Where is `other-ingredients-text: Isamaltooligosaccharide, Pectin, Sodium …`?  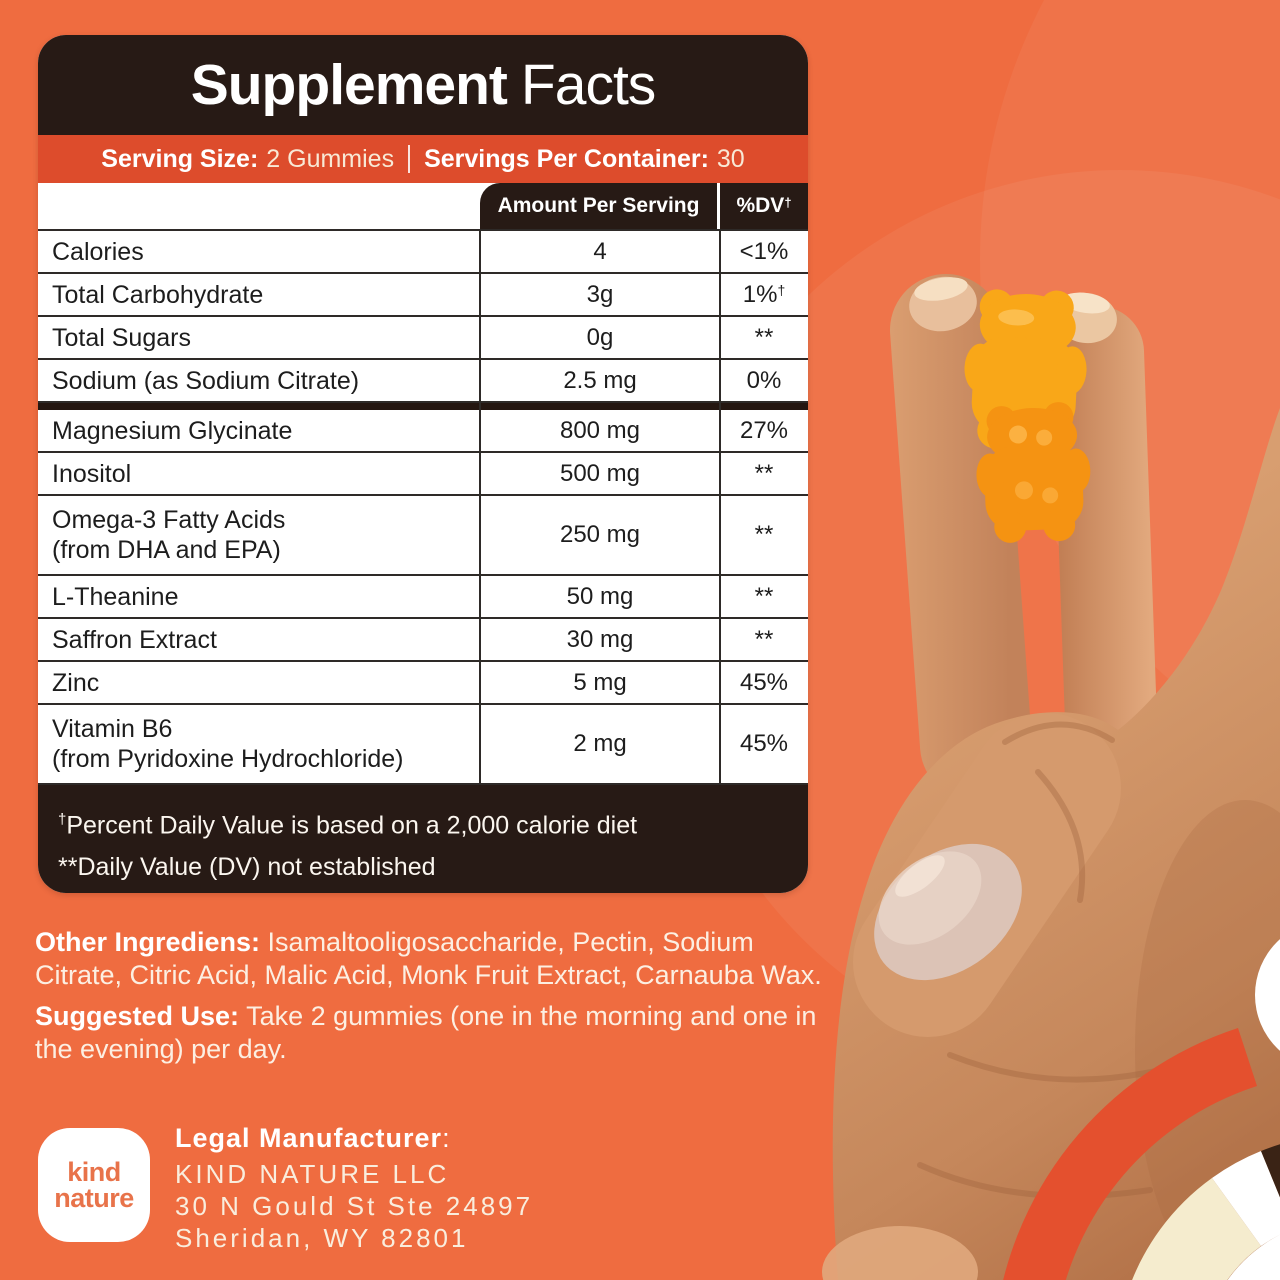
other-ingredients-text: Isamaltooligosaccharide, Pectin, Sodium … is located at coordinates (428, 958).